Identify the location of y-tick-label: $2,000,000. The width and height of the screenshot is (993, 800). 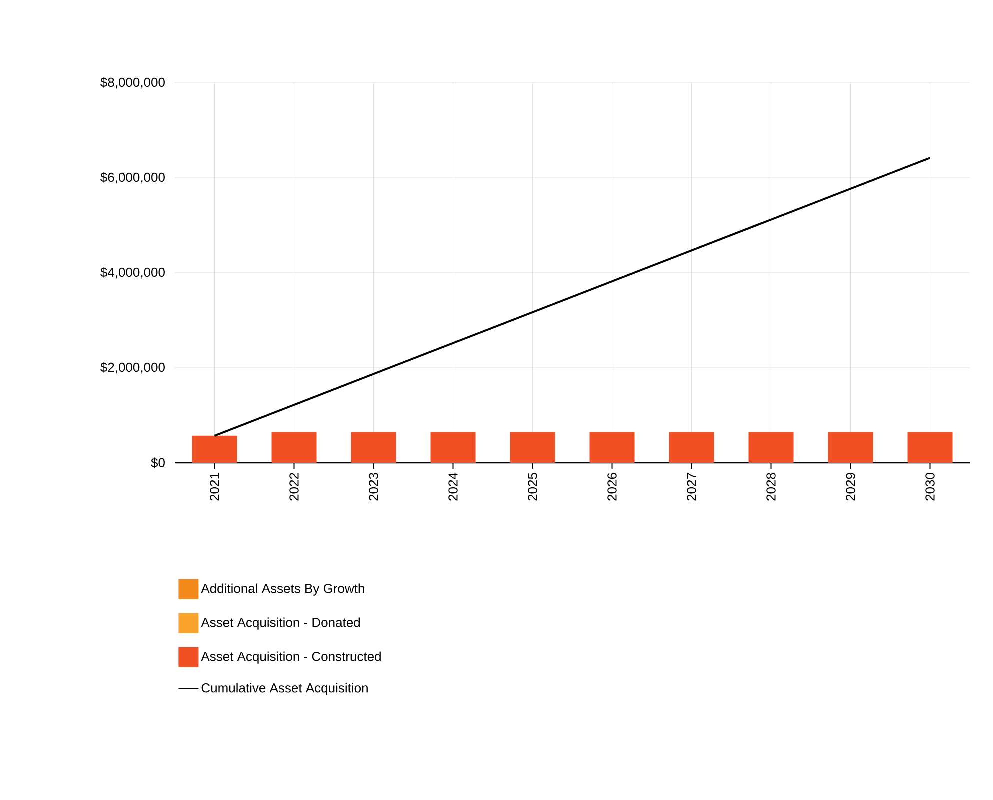
(132, 368).